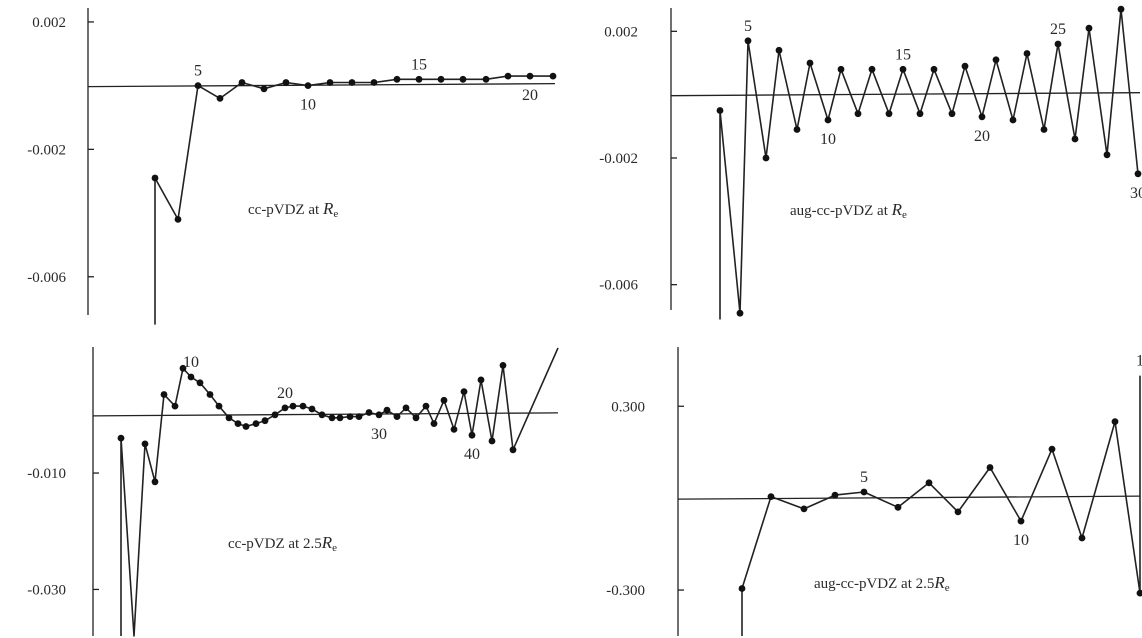 This screenshot has width=1142, height=638. I want to click on order-label: 5, so click(864, 477).